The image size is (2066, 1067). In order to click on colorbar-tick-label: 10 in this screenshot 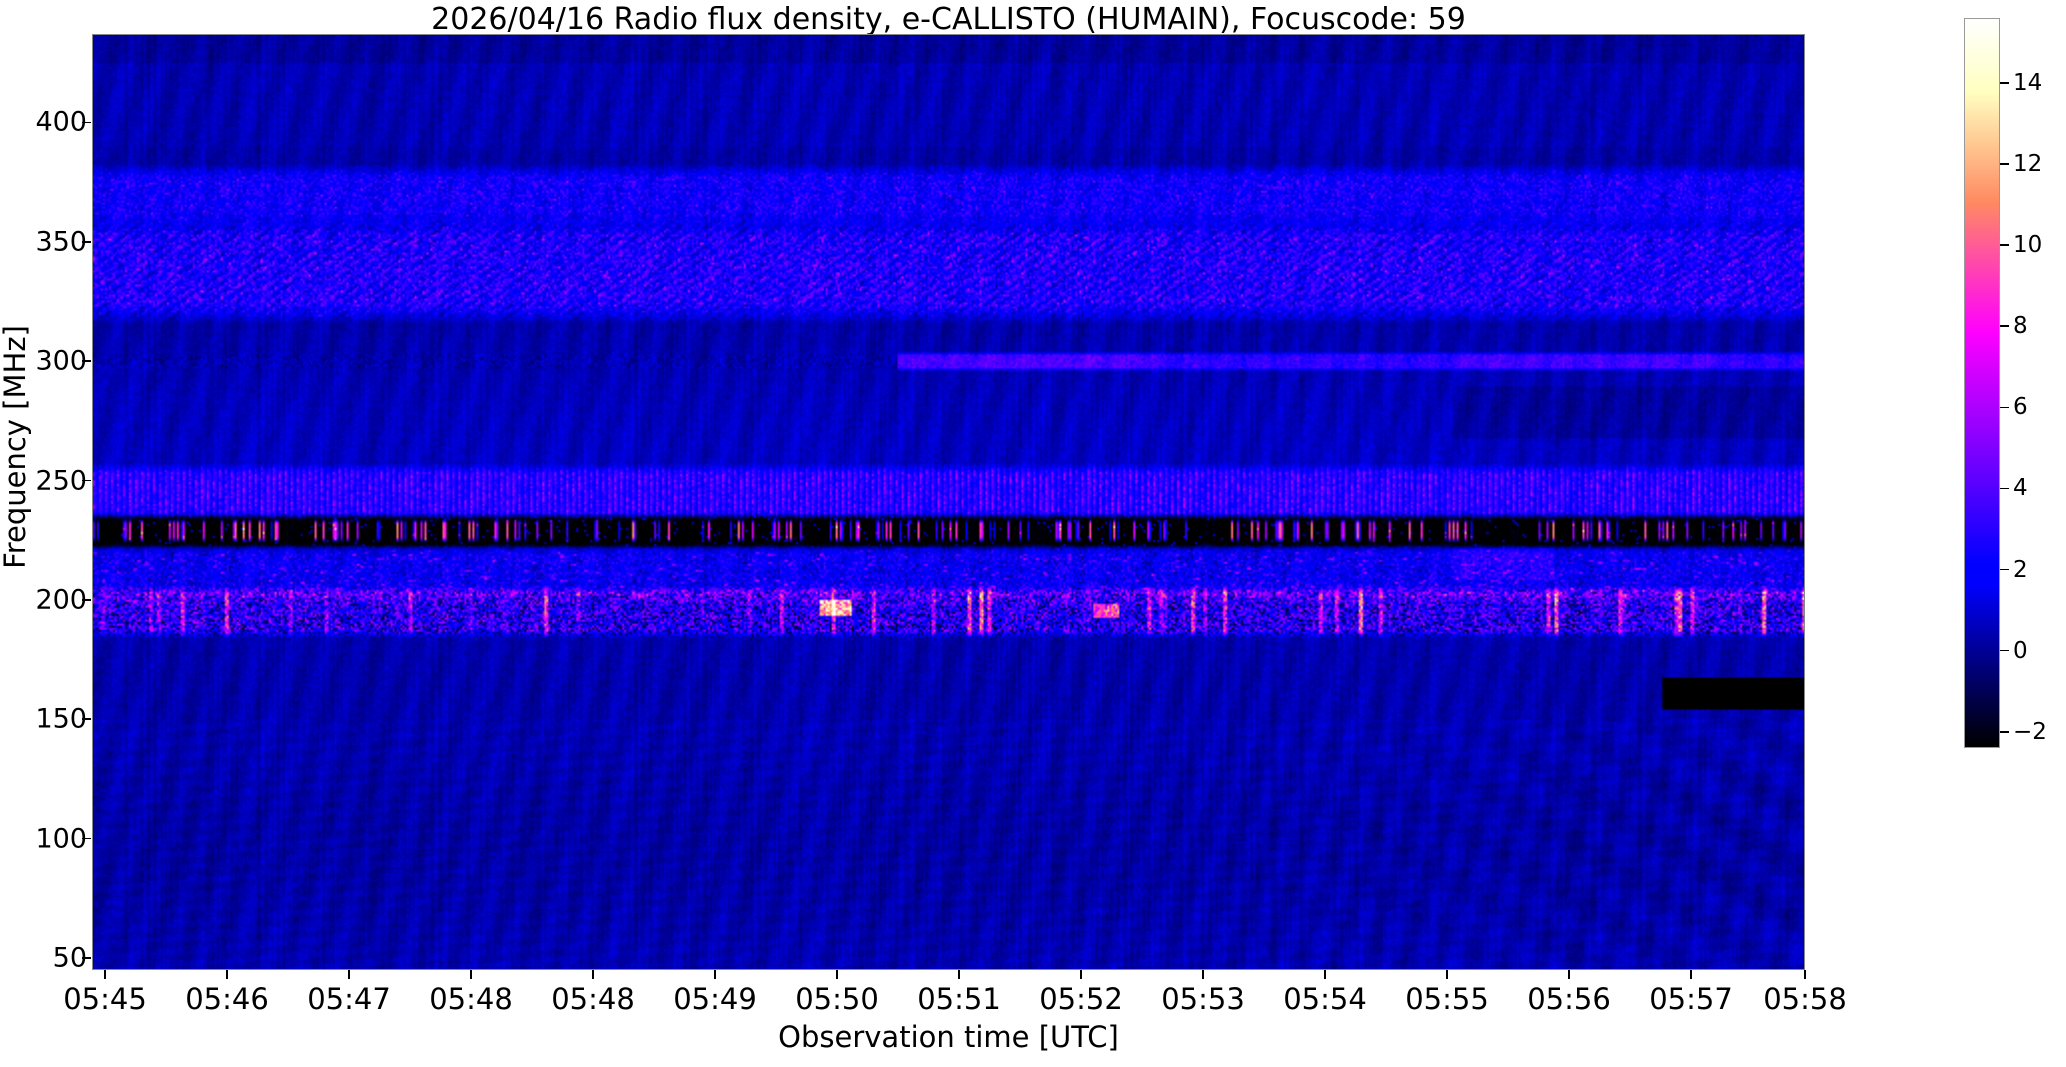, I will do `click(2028, 245)`.